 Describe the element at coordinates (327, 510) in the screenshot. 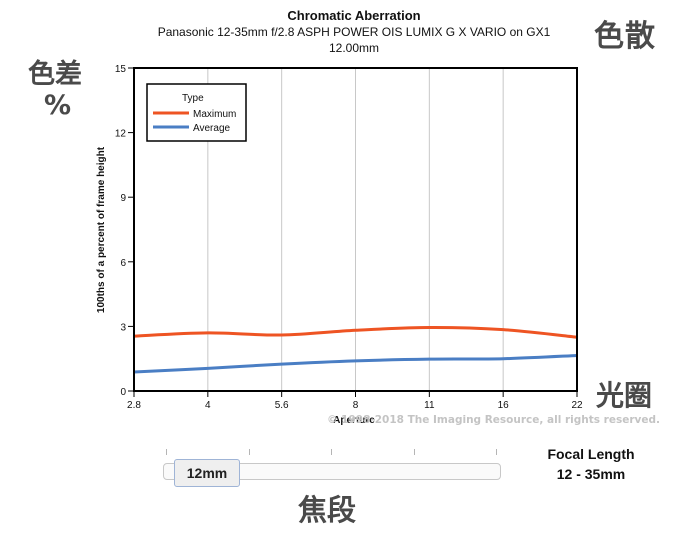

I see `overlay-label-bottom: 焦段` at that location.